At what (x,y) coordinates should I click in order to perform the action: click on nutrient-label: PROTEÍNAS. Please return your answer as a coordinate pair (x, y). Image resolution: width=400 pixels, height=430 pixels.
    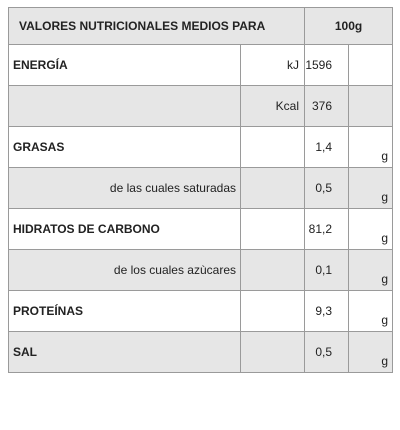
    Looking at the image, I should click on (124, 311).